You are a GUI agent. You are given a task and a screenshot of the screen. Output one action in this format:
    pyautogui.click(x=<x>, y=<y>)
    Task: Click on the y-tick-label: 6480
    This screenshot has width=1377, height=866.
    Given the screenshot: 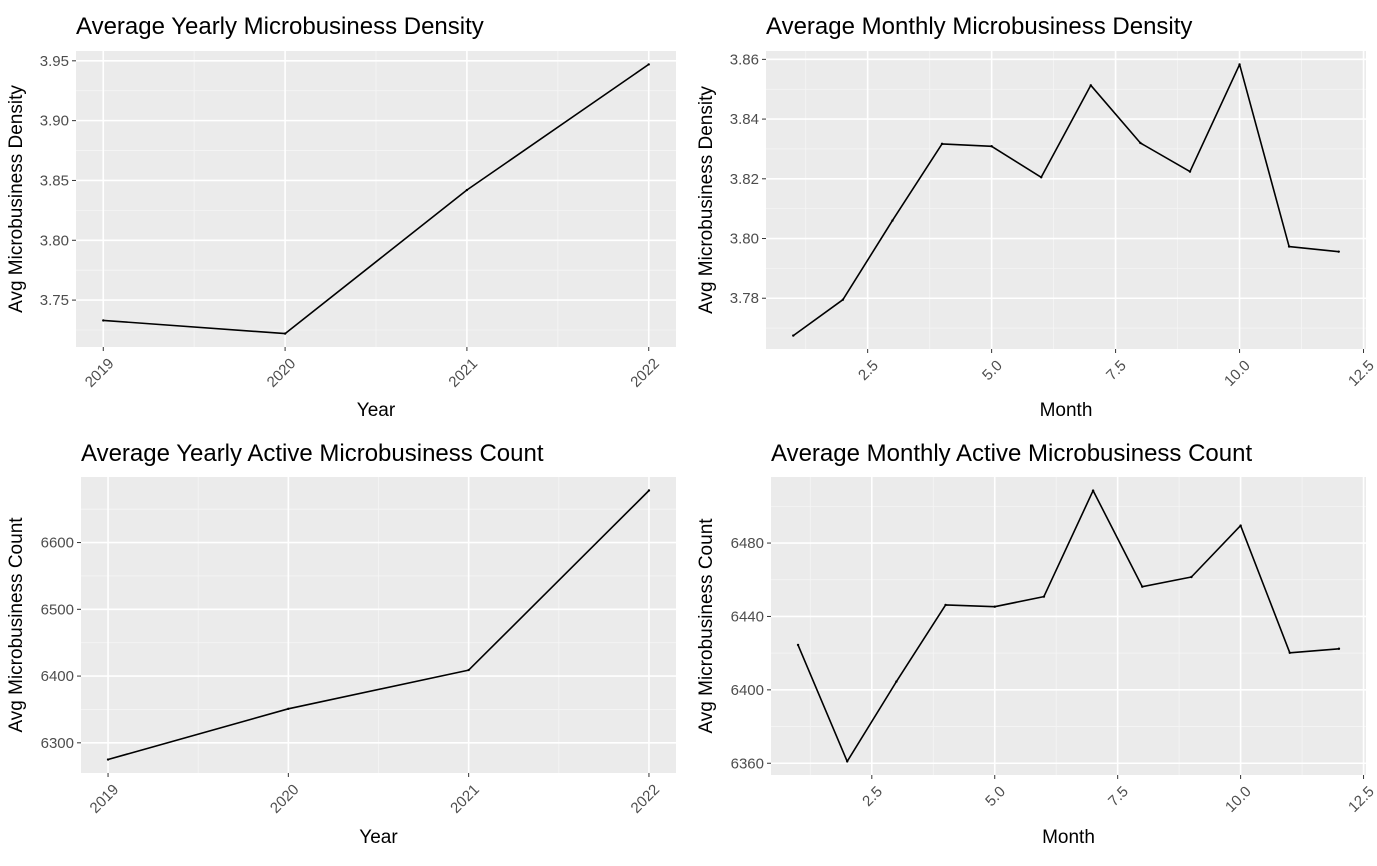 What is the action you would take?
    pyautogui.click(x=747, y=543)
    